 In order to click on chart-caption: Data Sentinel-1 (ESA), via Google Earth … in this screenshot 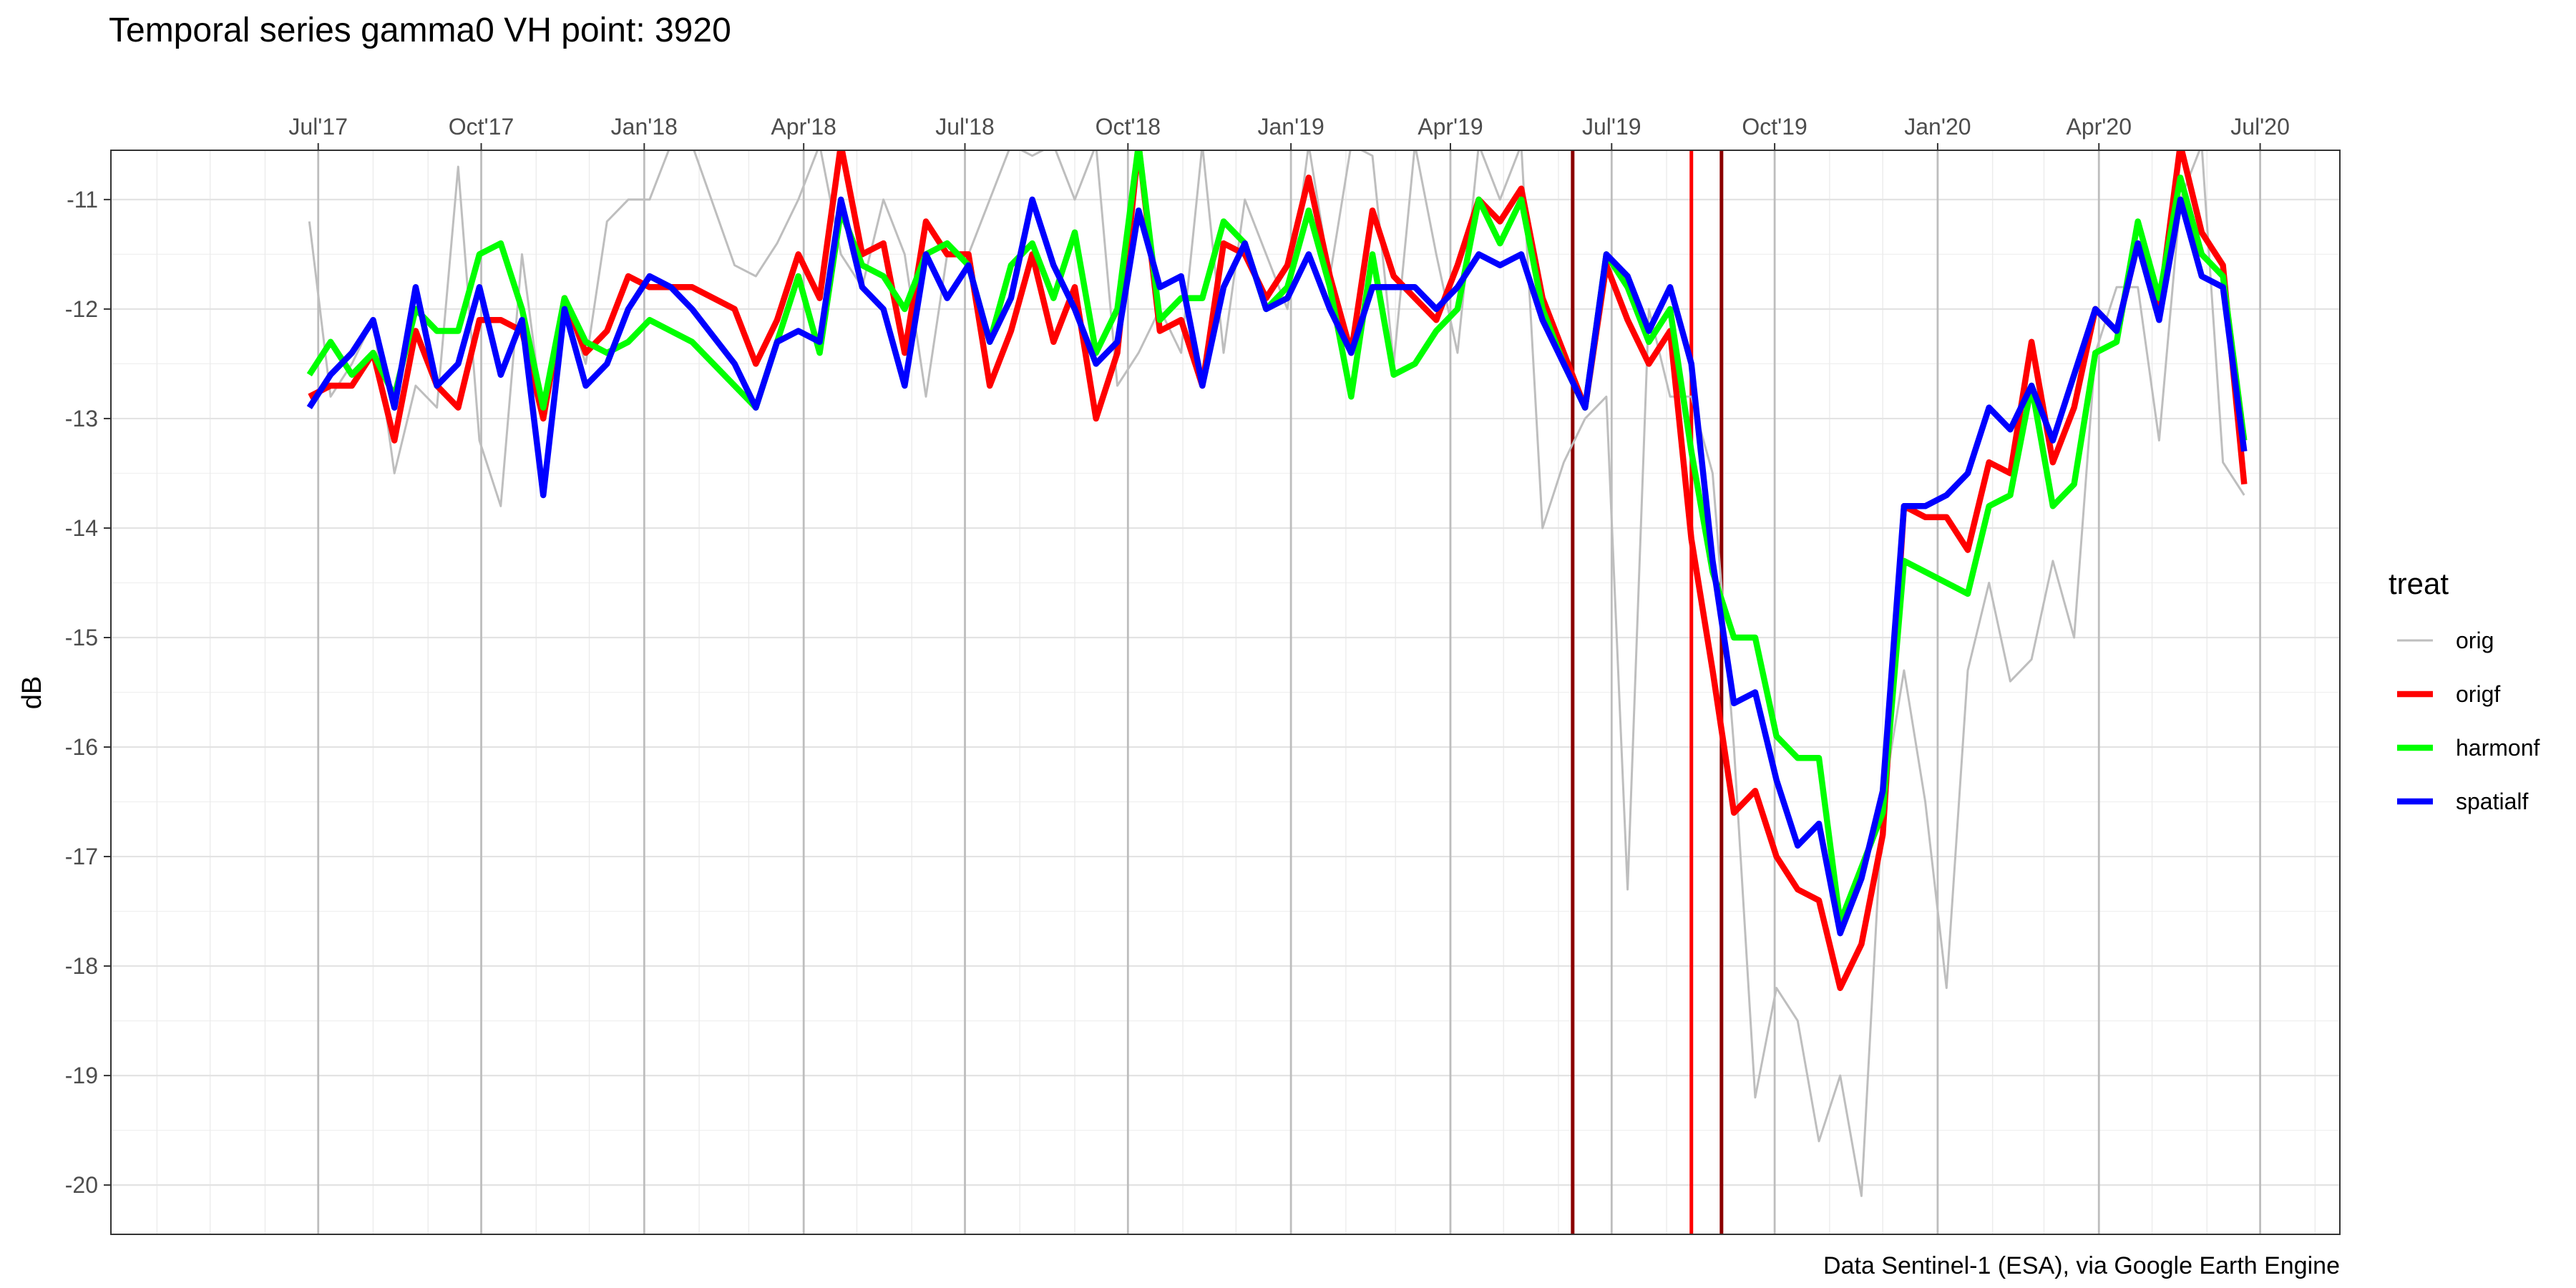, I will do `click(2081, 1265)`.